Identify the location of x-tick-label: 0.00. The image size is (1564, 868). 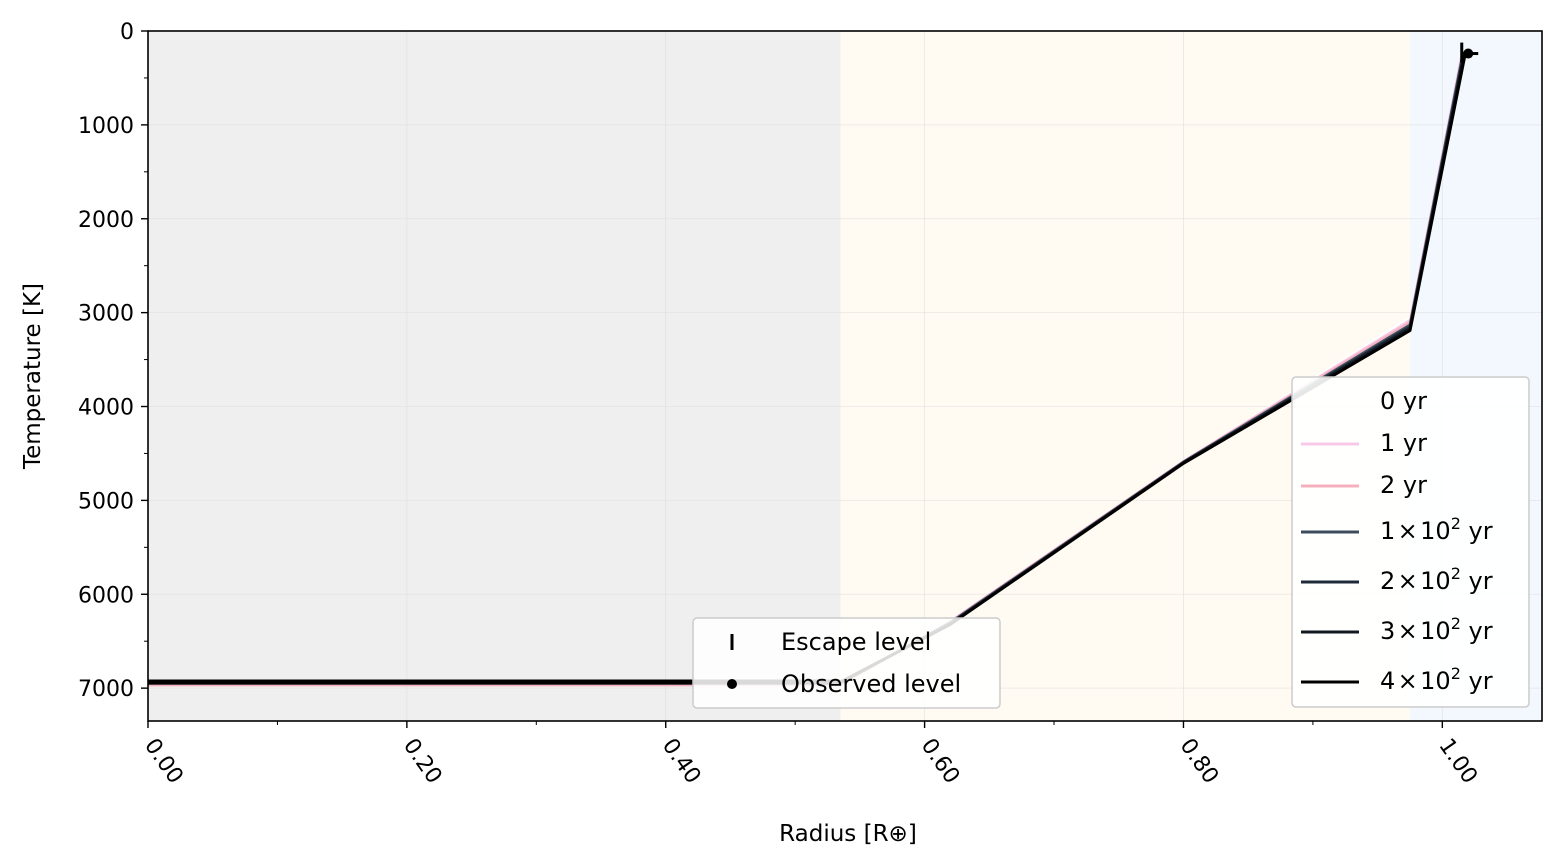
(163, 761).